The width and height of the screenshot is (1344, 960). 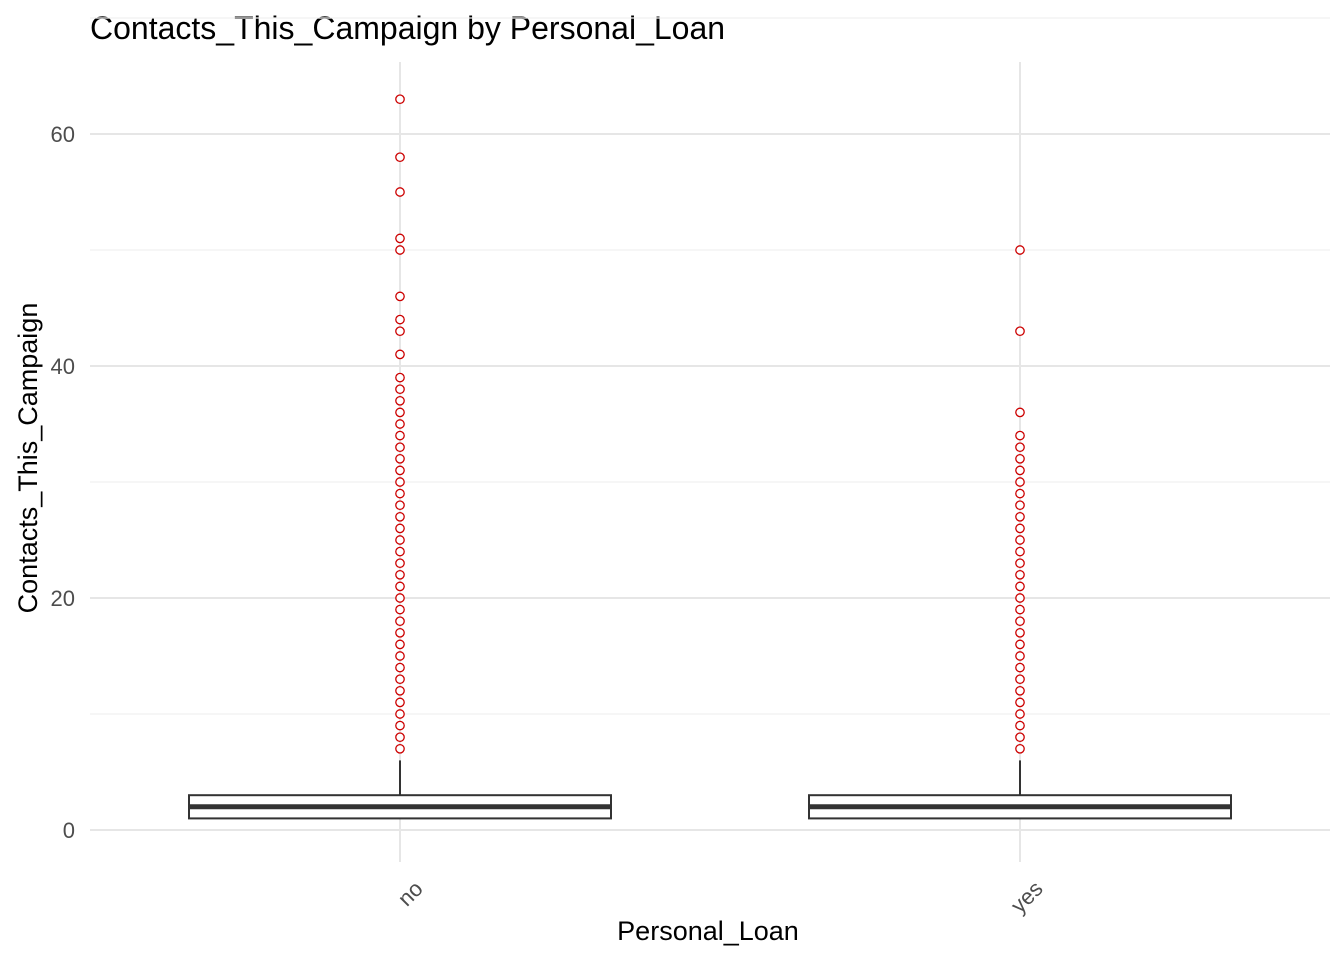 What do you see at coordinates (1027, 897) in the screenshot?
I see `x-tick-label: yes` at bounding box center [1027, 897].